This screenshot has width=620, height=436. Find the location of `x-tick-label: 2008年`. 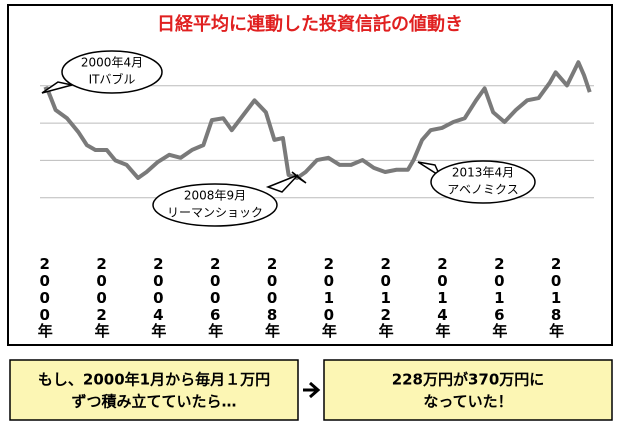

x-tick-label: 2008年 is located at coordinates (272, 297).